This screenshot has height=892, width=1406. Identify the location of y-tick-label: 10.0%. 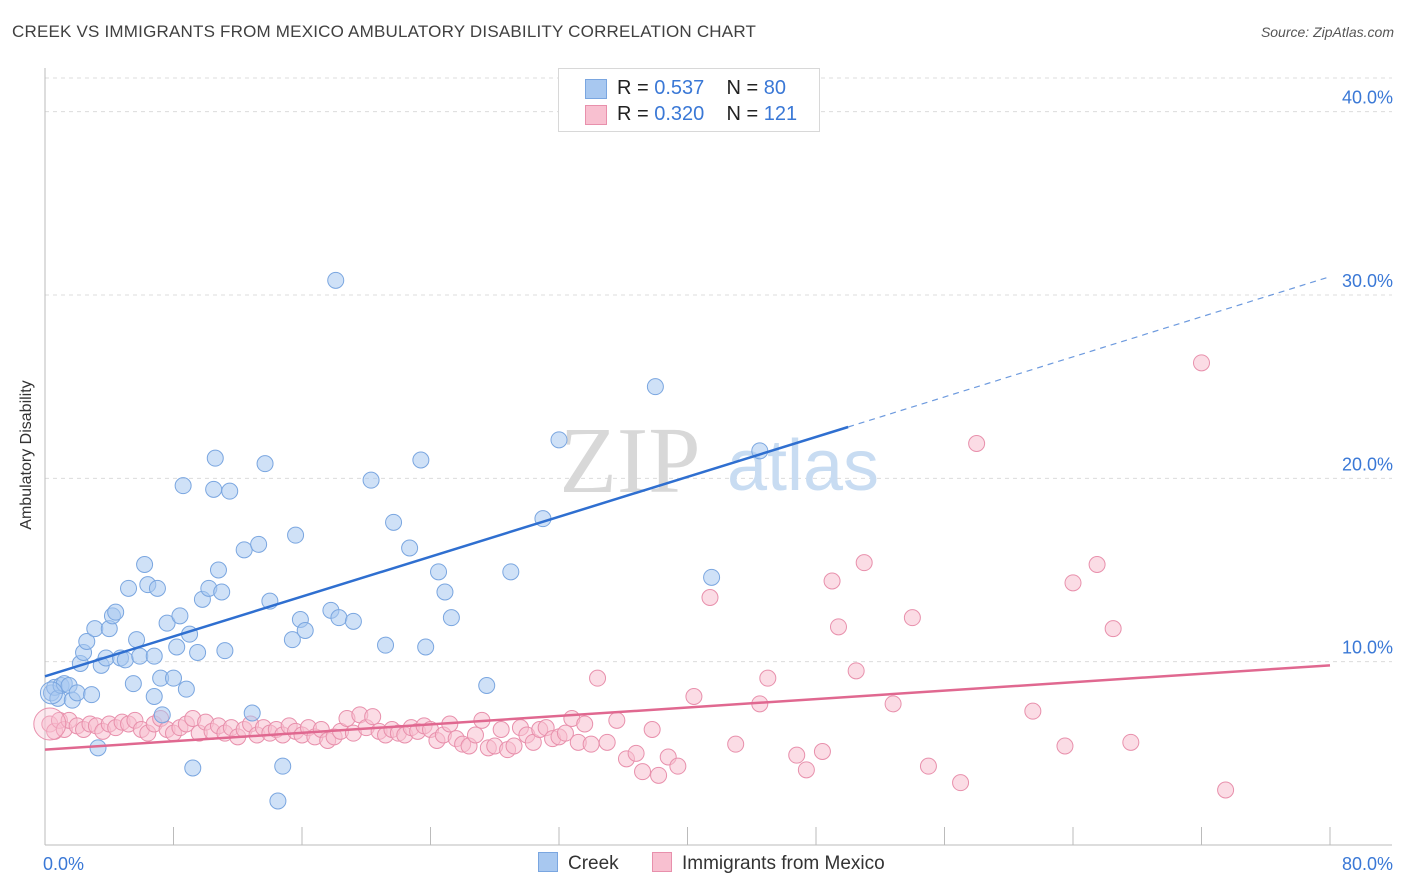
(1367, 648).